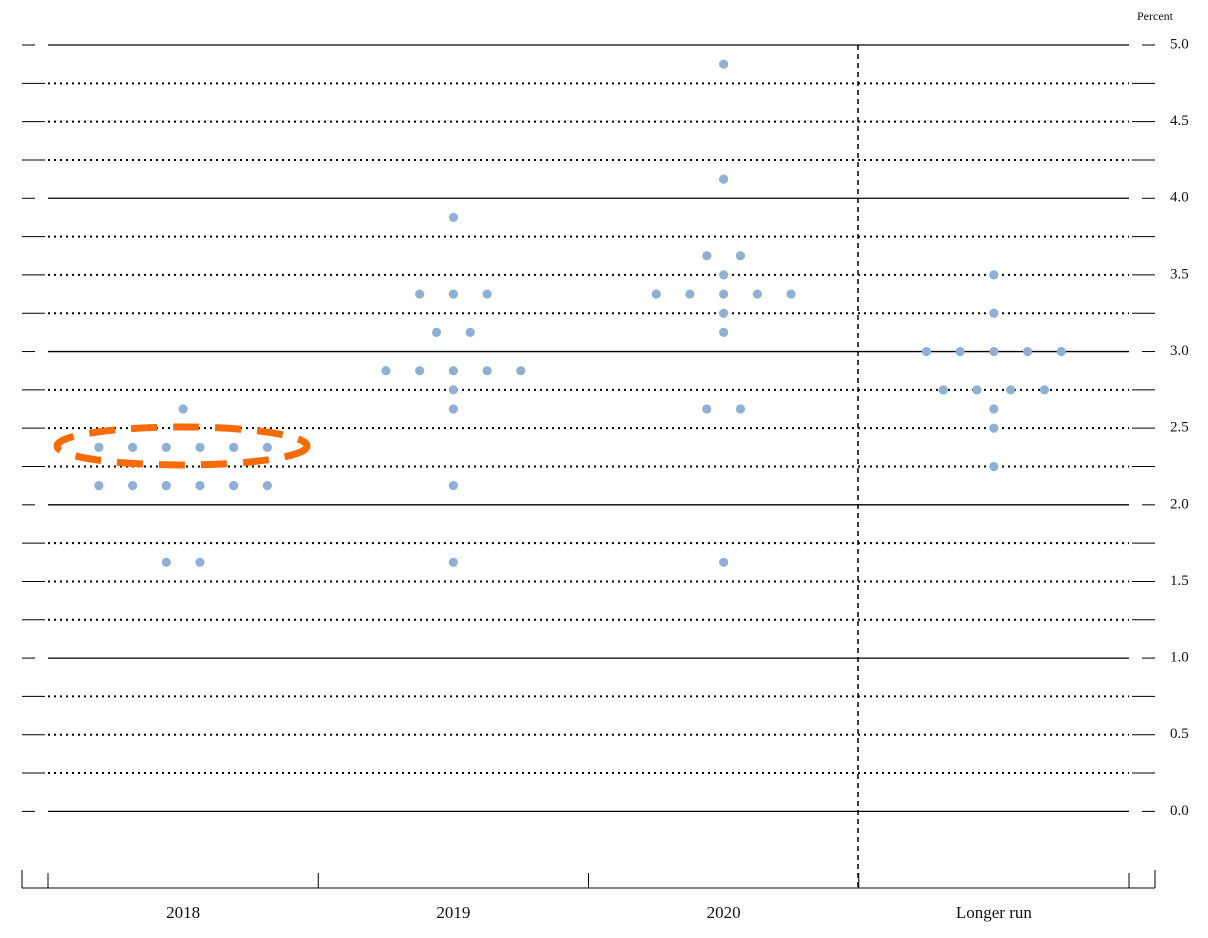 The width and height of the screenshot is (1208, 938). Describe the element at coordinates (1179, 44) in the screenshot. I see `y-tick-label: 5.0` at that location.